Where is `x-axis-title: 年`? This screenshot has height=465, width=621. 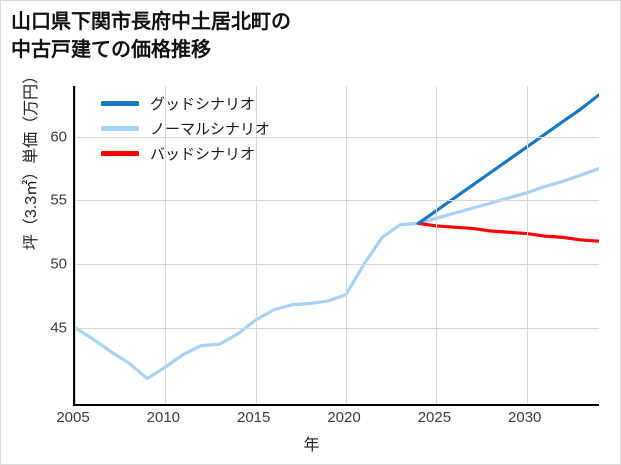 x-axis-title: 年 is located at coordinates (311, 445).